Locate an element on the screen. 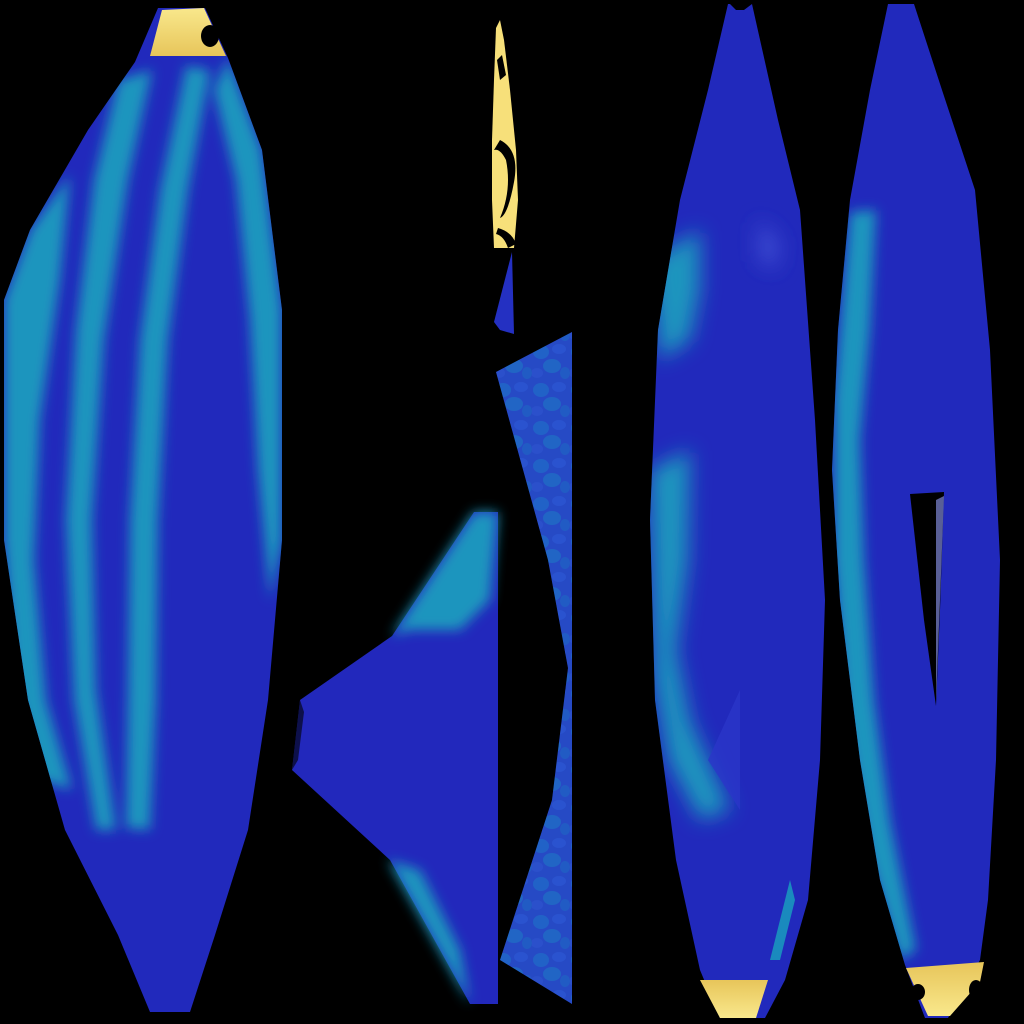 The image size is (1024, 1024). dorsal-blue-spike is located at coordinates (504, 293).